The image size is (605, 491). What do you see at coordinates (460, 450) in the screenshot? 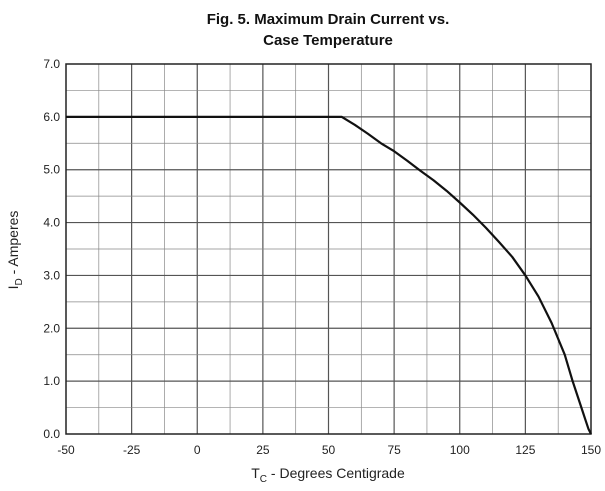
I see `x-tick-label: 100` at bounding box center [460, 450].